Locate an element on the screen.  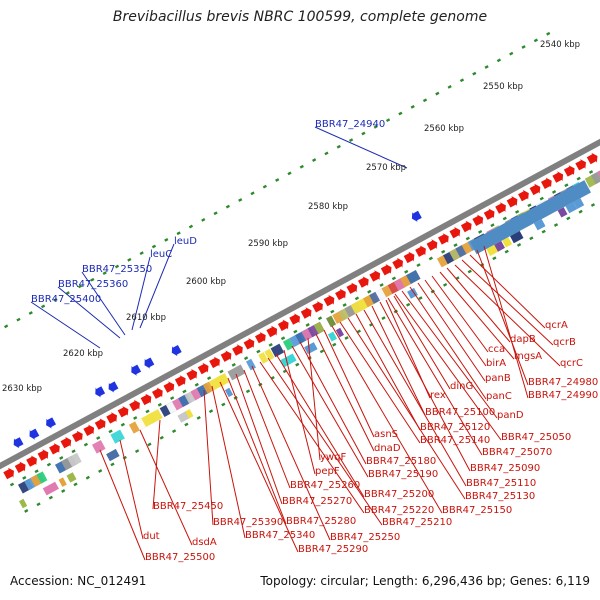
gene-label-red: dapB is located at coordinates (523, 339).